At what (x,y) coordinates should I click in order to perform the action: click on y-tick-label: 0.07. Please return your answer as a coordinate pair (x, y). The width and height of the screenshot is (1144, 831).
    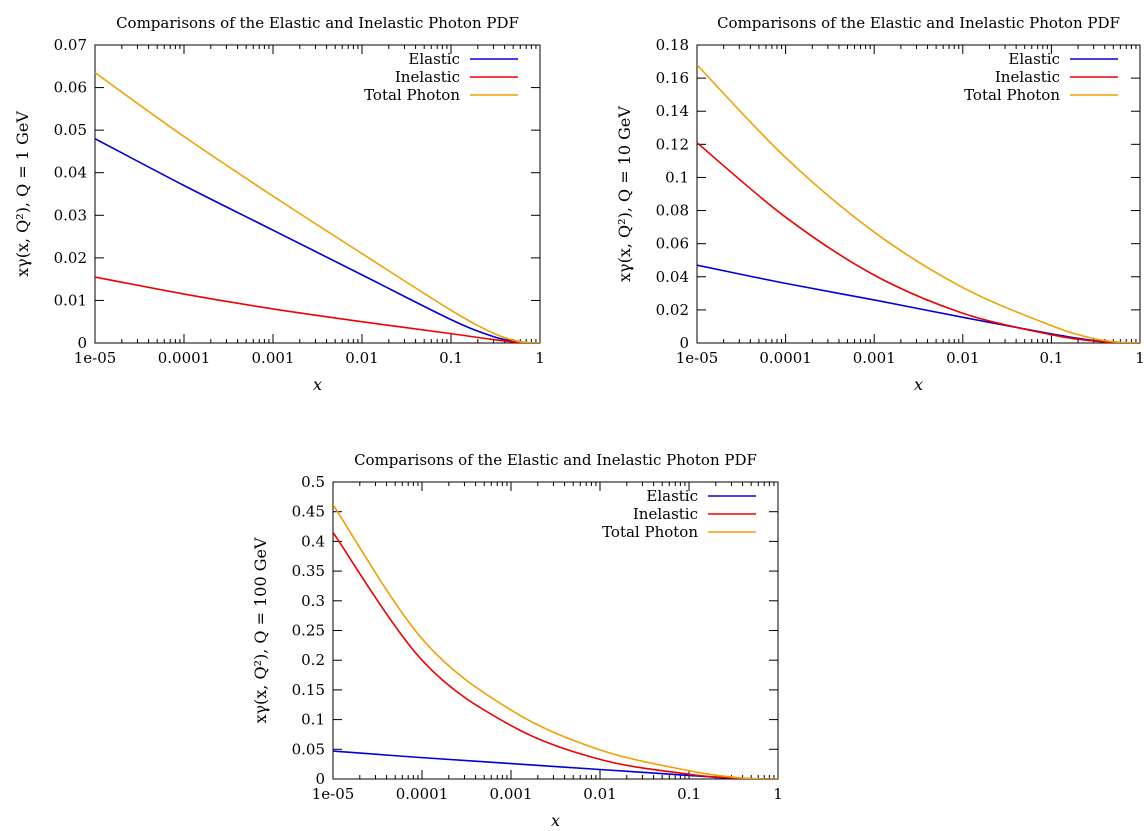
    Looking at the image, I should click on (70, 45).